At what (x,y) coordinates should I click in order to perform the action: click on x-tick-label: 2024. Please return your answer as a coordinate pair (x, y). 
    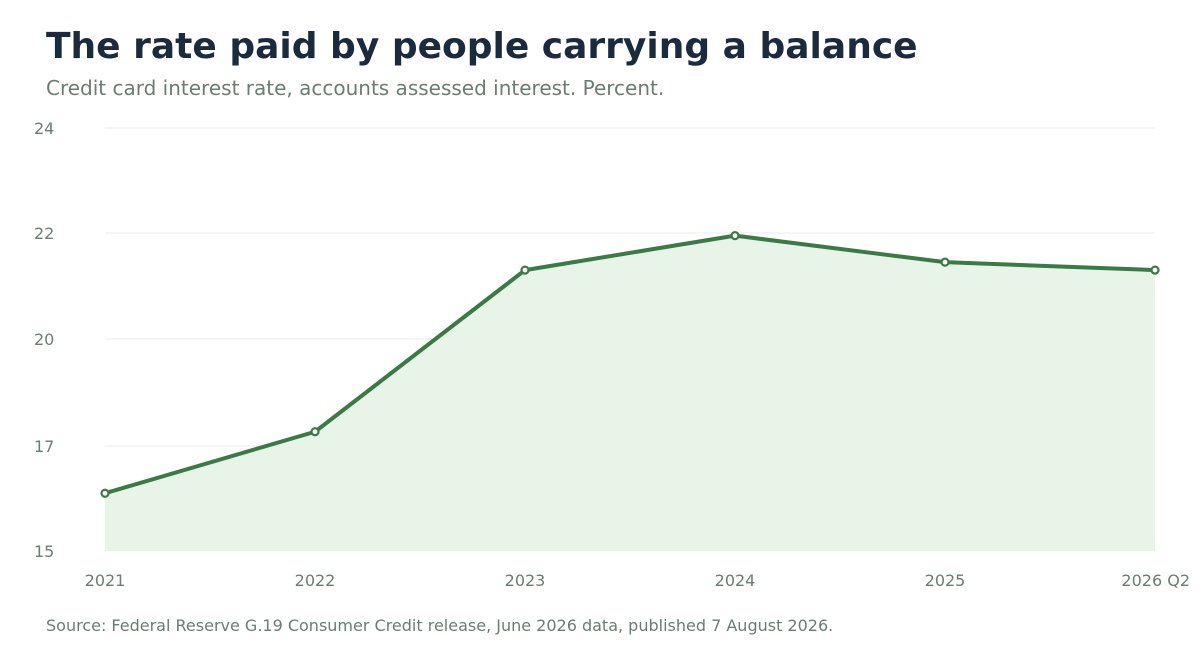
    Looking at the image, I should click on (735, 580).